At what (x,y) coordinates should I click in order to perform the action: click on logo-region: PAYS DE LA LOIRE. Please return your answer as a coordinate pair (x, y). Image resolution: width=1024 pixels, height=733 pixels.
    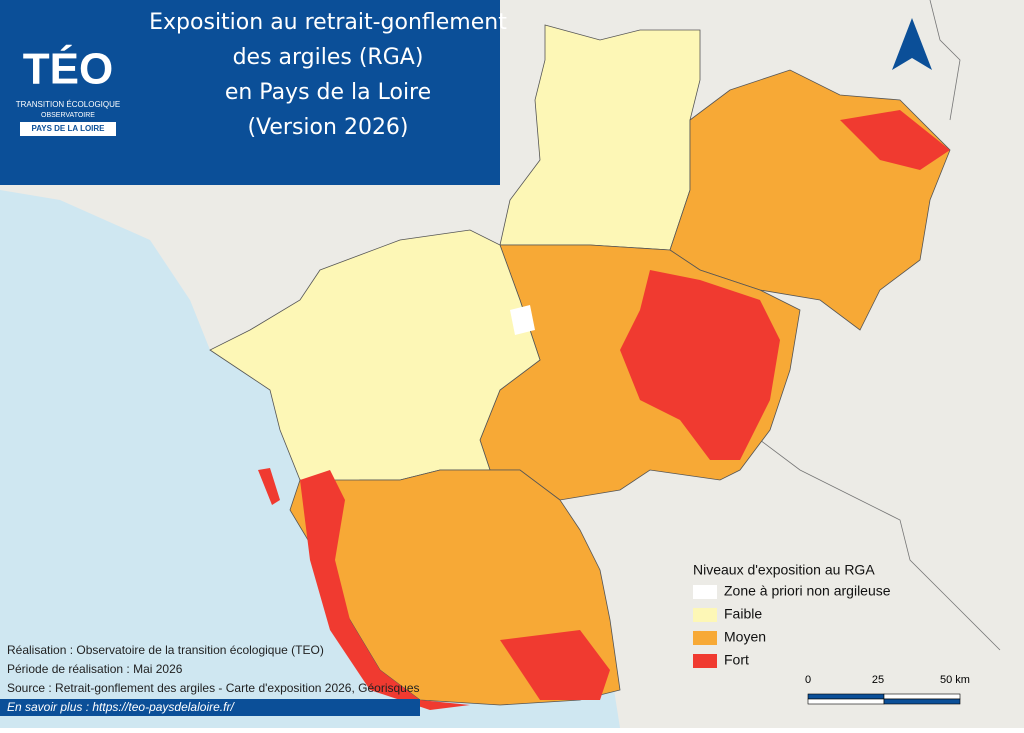
    Looking at the image, I should click on (68, 128).